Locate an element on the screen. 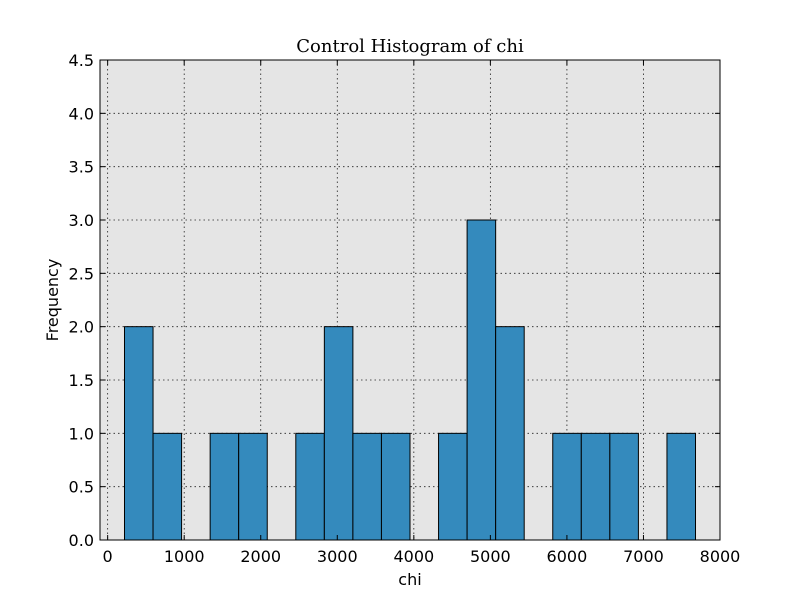 The image size is (800, 600). y-tick-label: 2.0 is located at coordinates (81, 327).